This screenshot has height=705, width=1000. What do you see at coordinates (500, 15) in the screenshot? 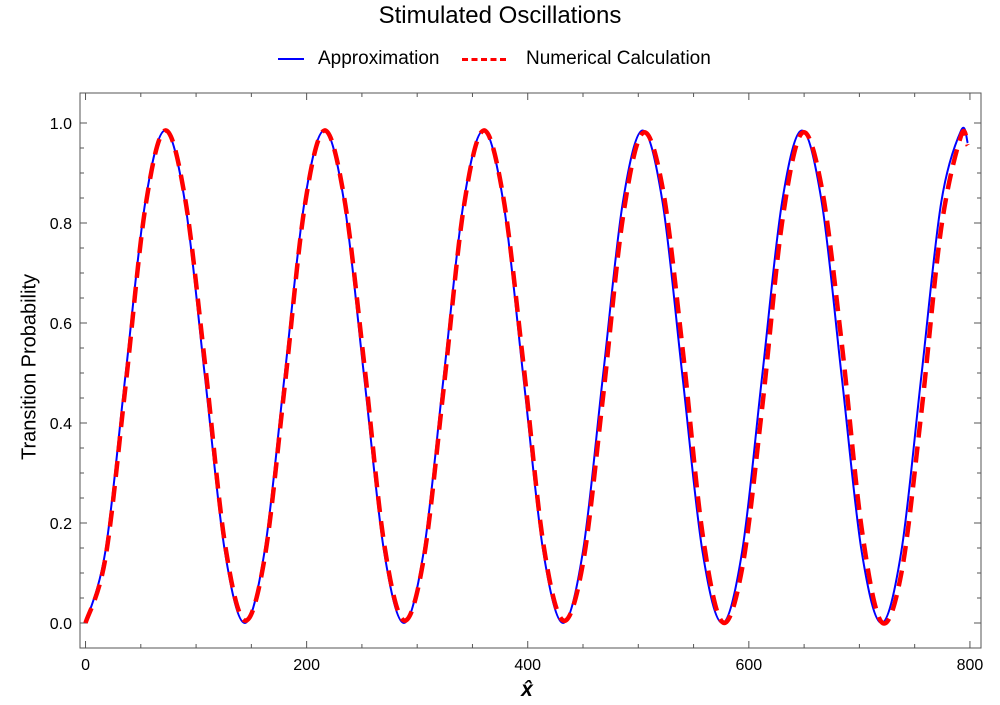
I see `chart-title: Stimulated Oscillations` at bounding box center [500, 15].